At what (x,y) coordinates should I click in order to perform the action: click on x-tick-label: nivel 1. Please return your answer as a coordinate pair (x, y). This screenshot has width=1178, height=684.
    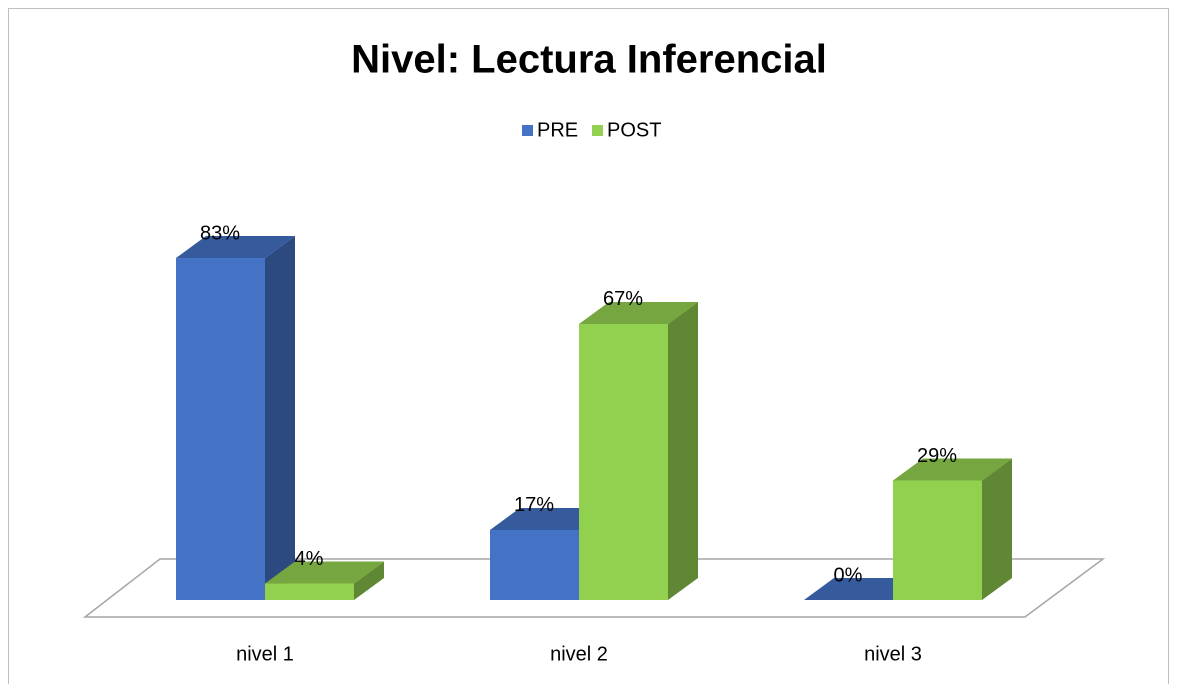
    Looking at the image, I should click on (265, 654).